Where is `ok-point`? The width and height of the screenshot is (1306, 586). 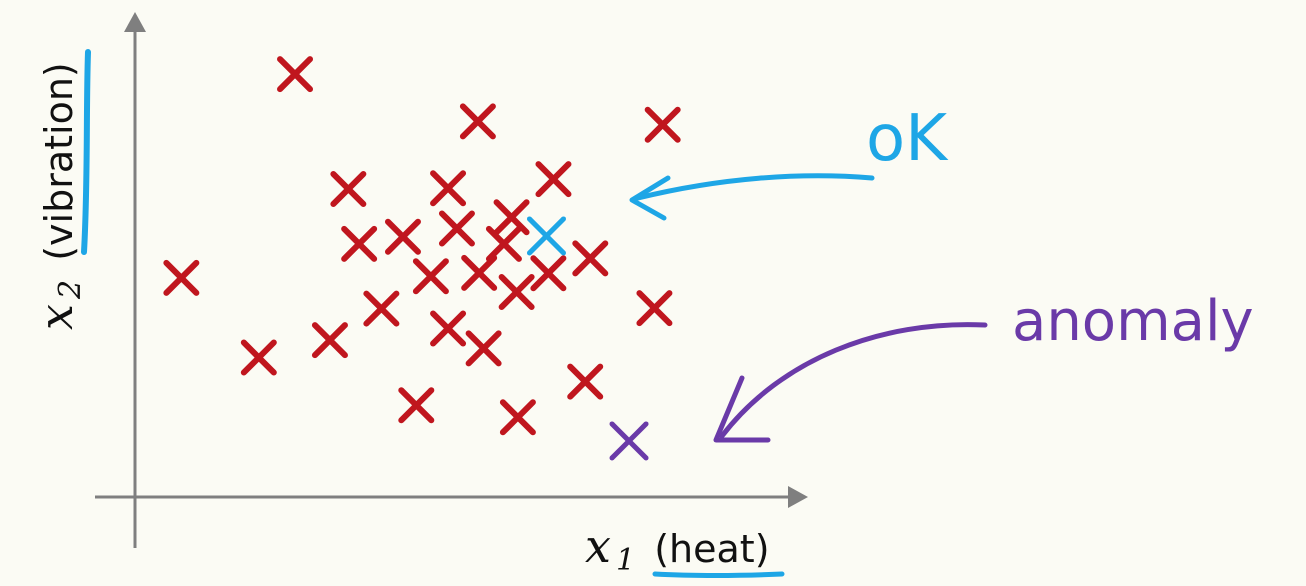
ok-point is located at coordinates (546, 236).